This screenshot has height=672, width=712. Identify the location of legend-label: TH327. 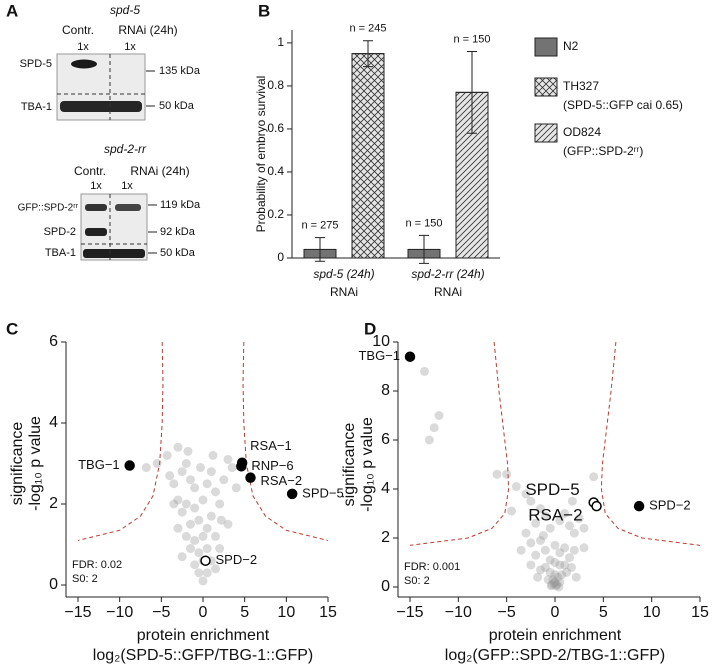
(581, 86).